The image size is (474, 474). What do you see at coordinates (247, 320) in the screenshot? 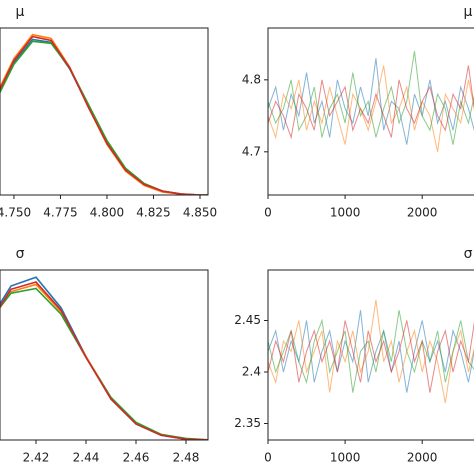
I see `y-tick-label: 2.45` at bounding box center [247, 320].